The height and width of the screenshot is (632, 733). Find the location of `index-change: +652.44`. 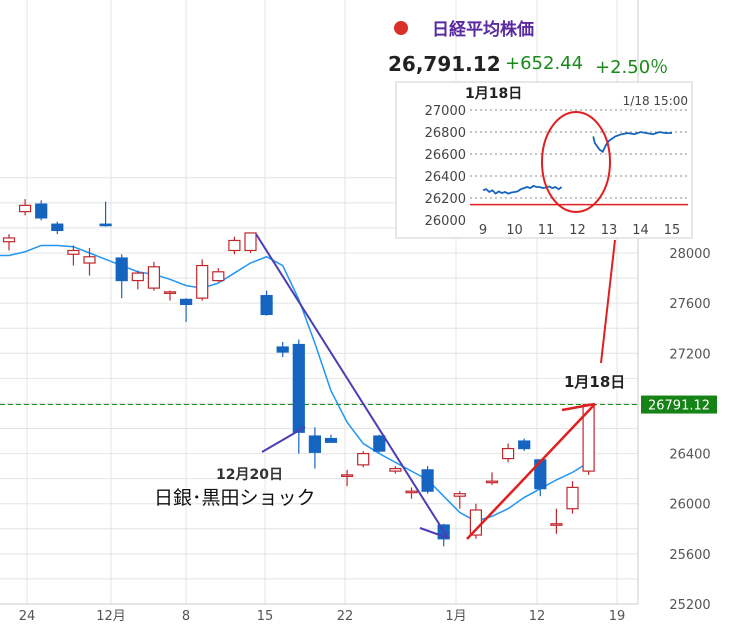

index-change: +652.44 is located at coordinates (544, 63).